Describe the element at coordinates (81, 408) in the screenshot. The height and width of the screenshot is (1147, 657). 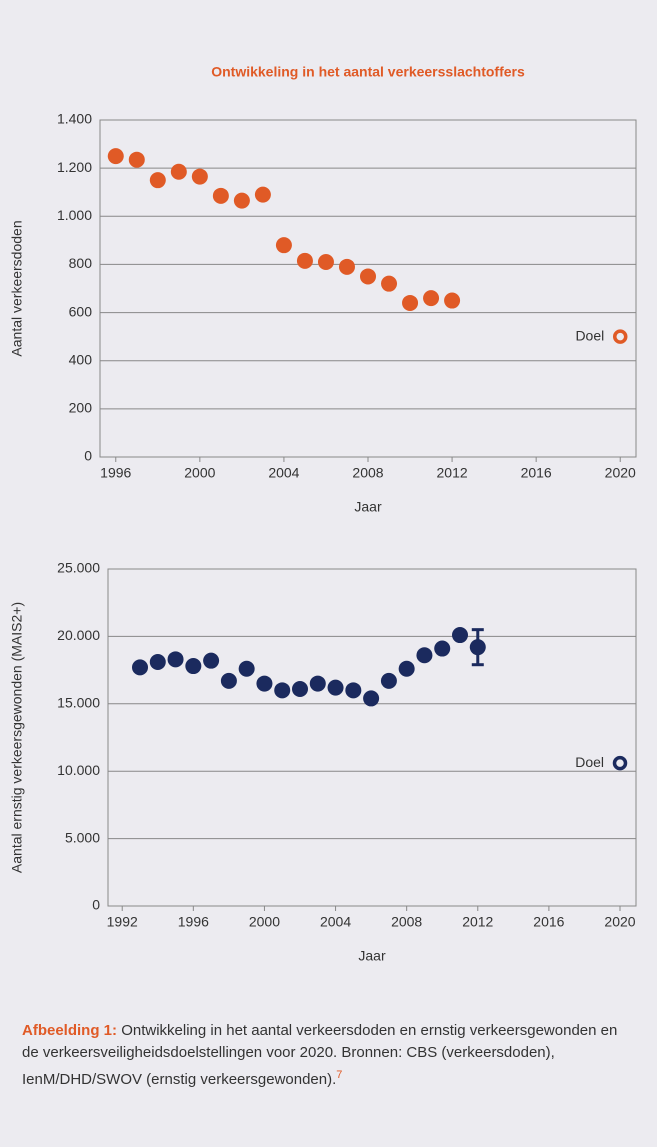
I see `y-tick-label: 200` at that location.